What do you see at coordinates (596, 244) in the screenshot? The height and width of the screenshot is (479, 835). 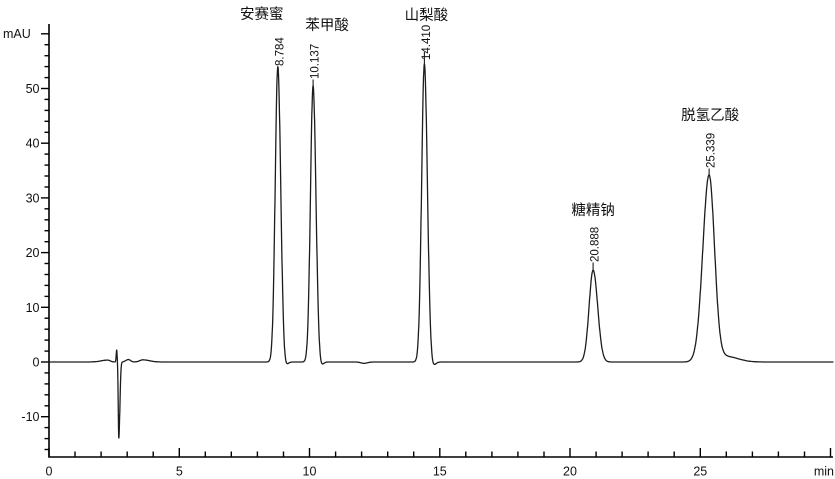 I see `peak-rt-label: 20.888` at bounding box center [596, 244].